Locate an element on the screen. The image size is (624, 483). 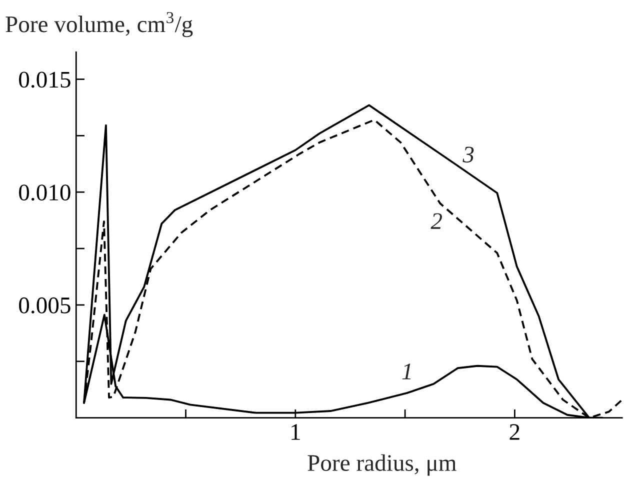
y-tick-label: 0.015 is located at coordinates (44, 80).